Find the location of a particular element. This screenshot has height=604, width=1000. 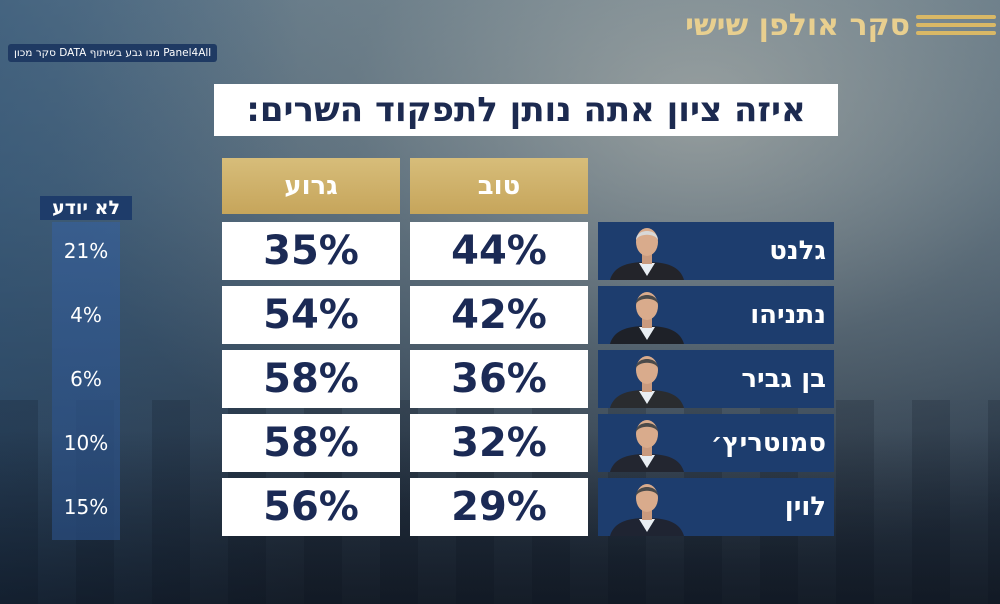

good-value: 32% is located at coordinates (499, 443).